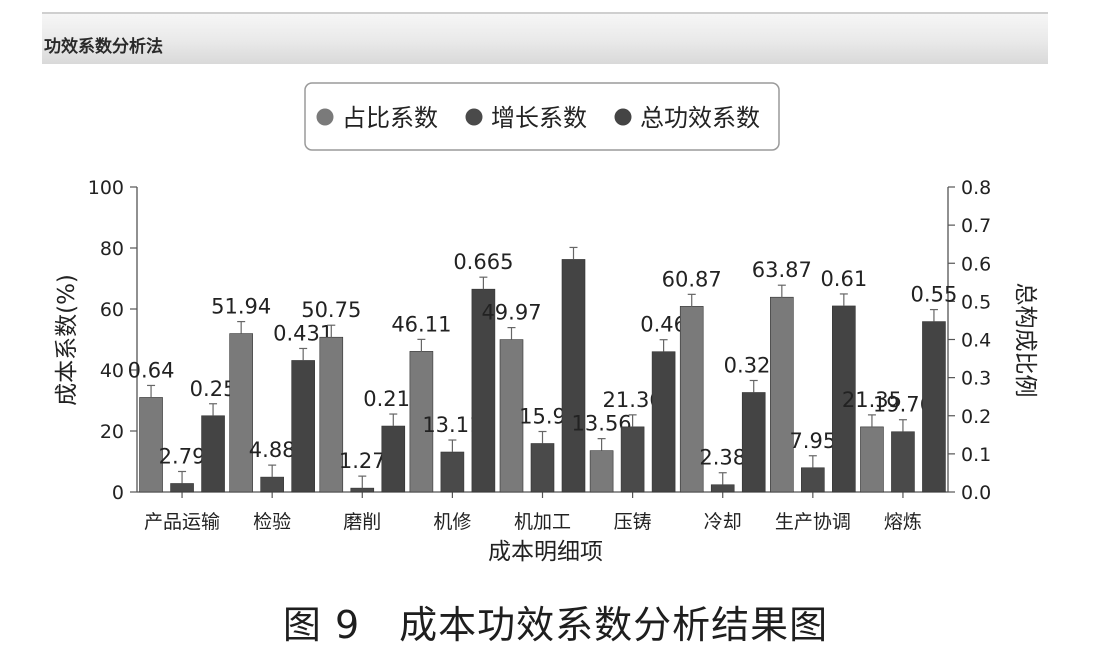 This screenshot has height=660, width=1111. I want to click on y-tick-label: 0, so click(118, 493).